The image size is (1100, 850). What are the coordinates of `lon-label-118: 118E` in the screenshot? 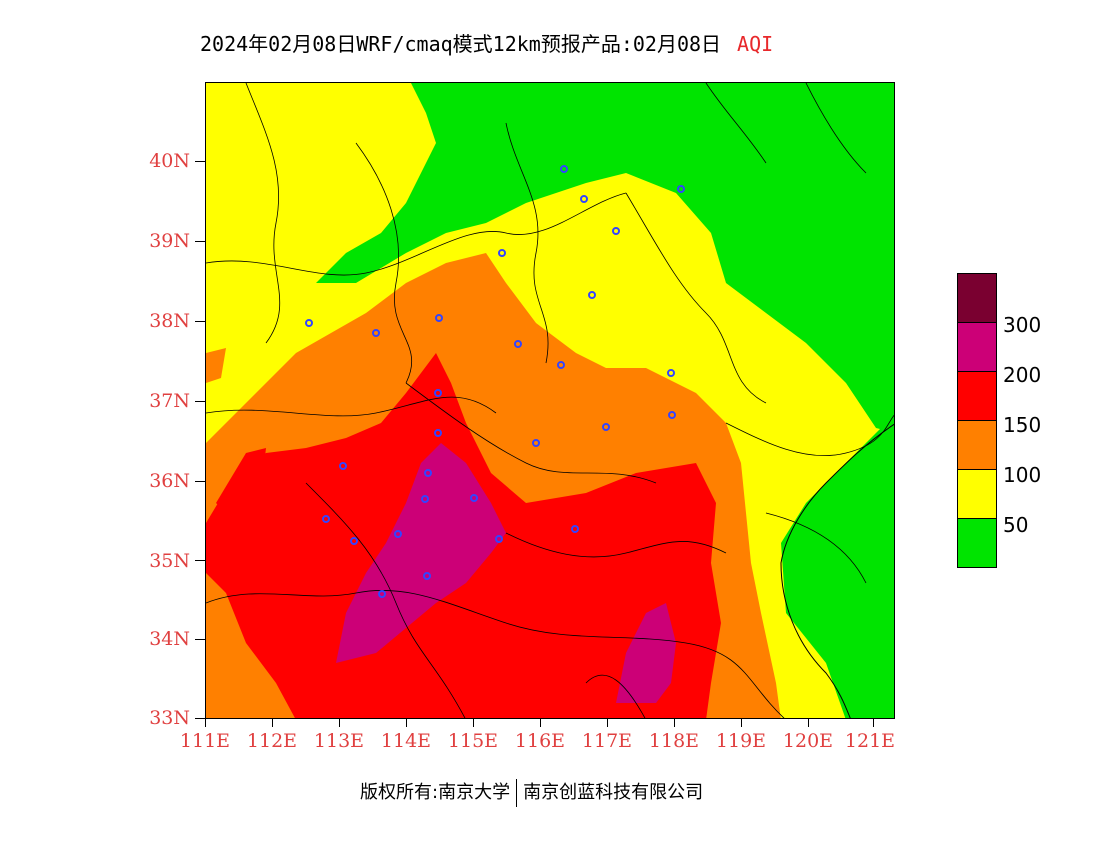 It's located at (674, 741).